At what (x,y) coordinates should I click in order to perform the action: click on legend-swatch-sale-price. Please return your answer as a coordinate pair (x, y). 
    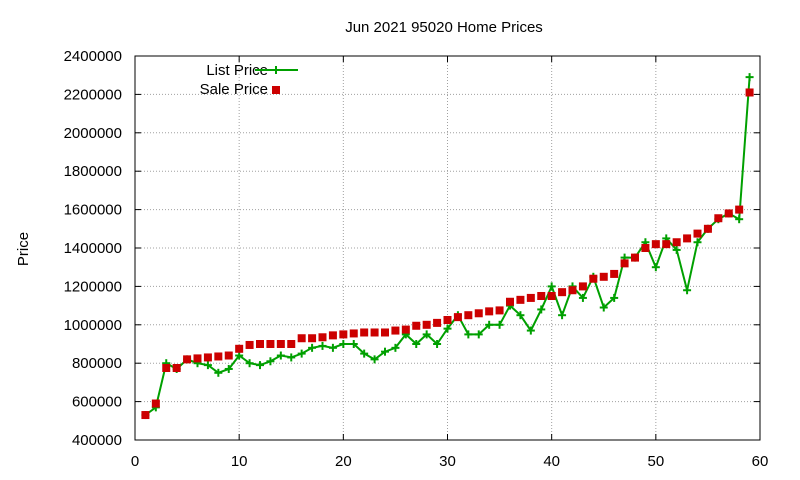
    Looking at the image, I should click on (276, 90).